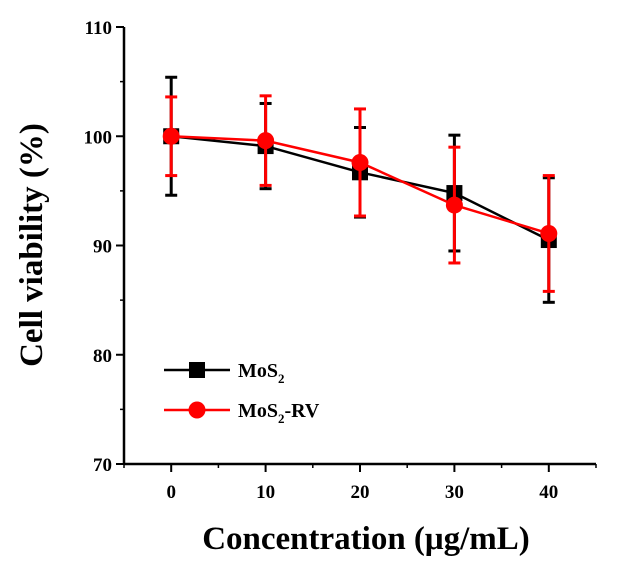  I want to click on legend-item-mos2-rv: MoS2-RV, so click(242, 413).